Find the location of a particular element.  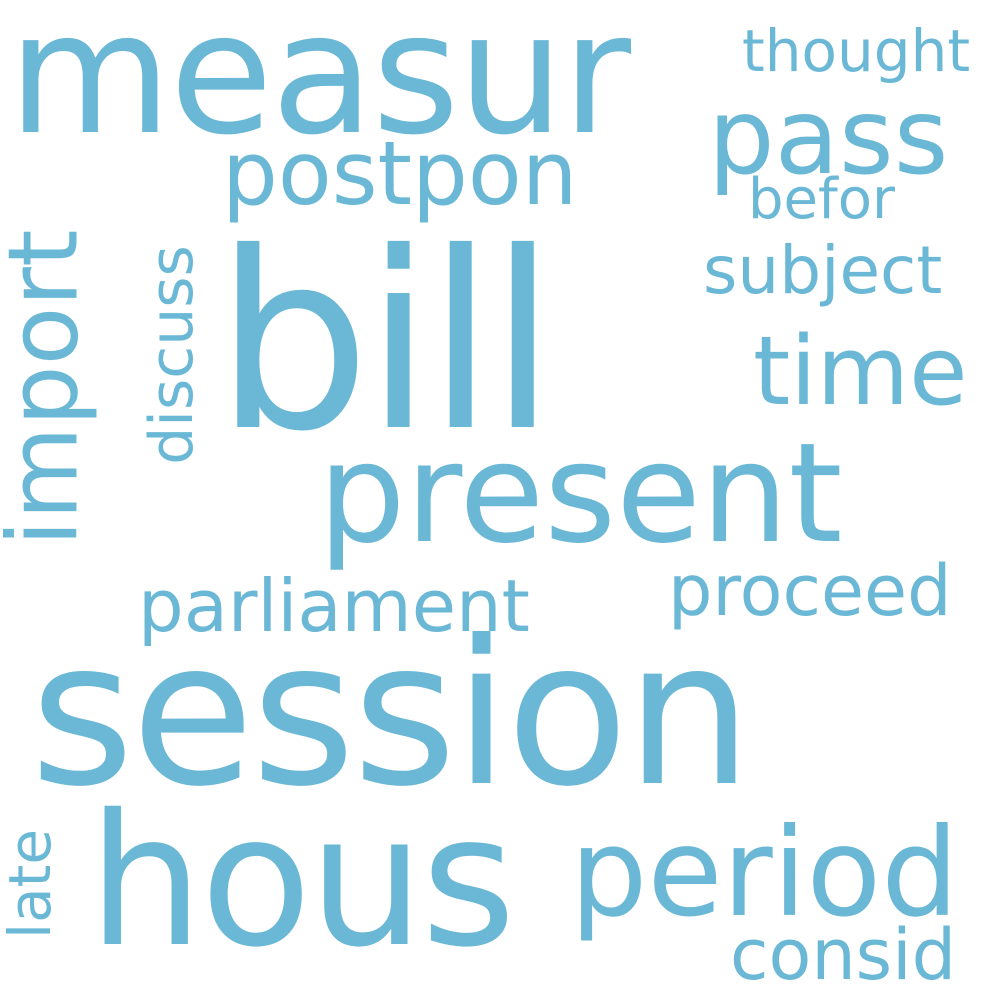

word-bill: bill is located at coordinates (386, 342).